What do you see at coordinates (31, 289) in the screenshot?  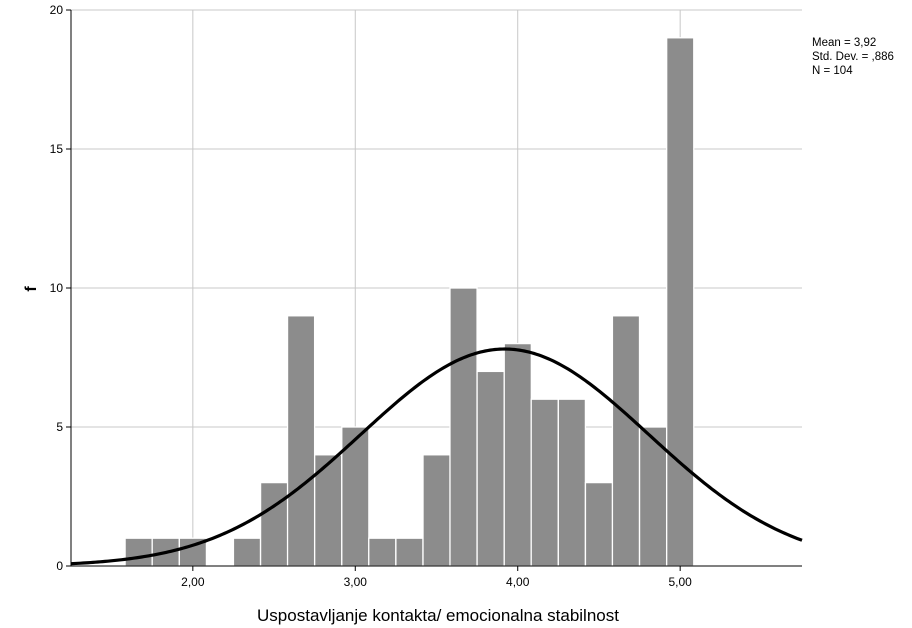 I see `y-axis-label: f` at bounding box center [31, 289].